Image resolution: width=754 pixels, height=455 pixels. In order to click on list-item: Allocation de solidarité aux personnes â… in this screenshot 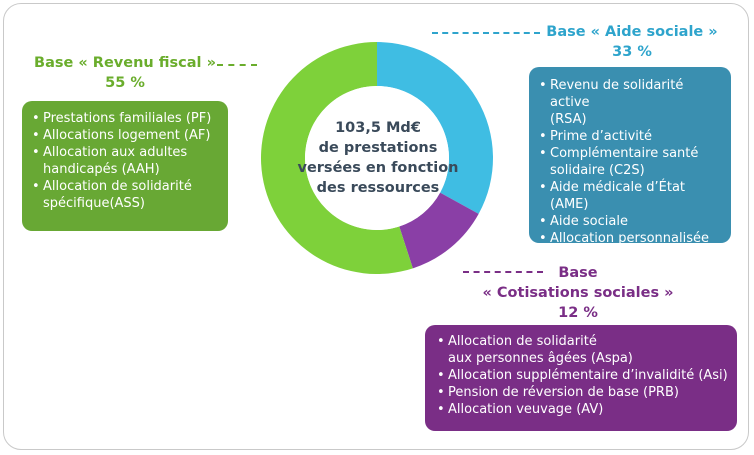, I will do `click(583, 350)`.